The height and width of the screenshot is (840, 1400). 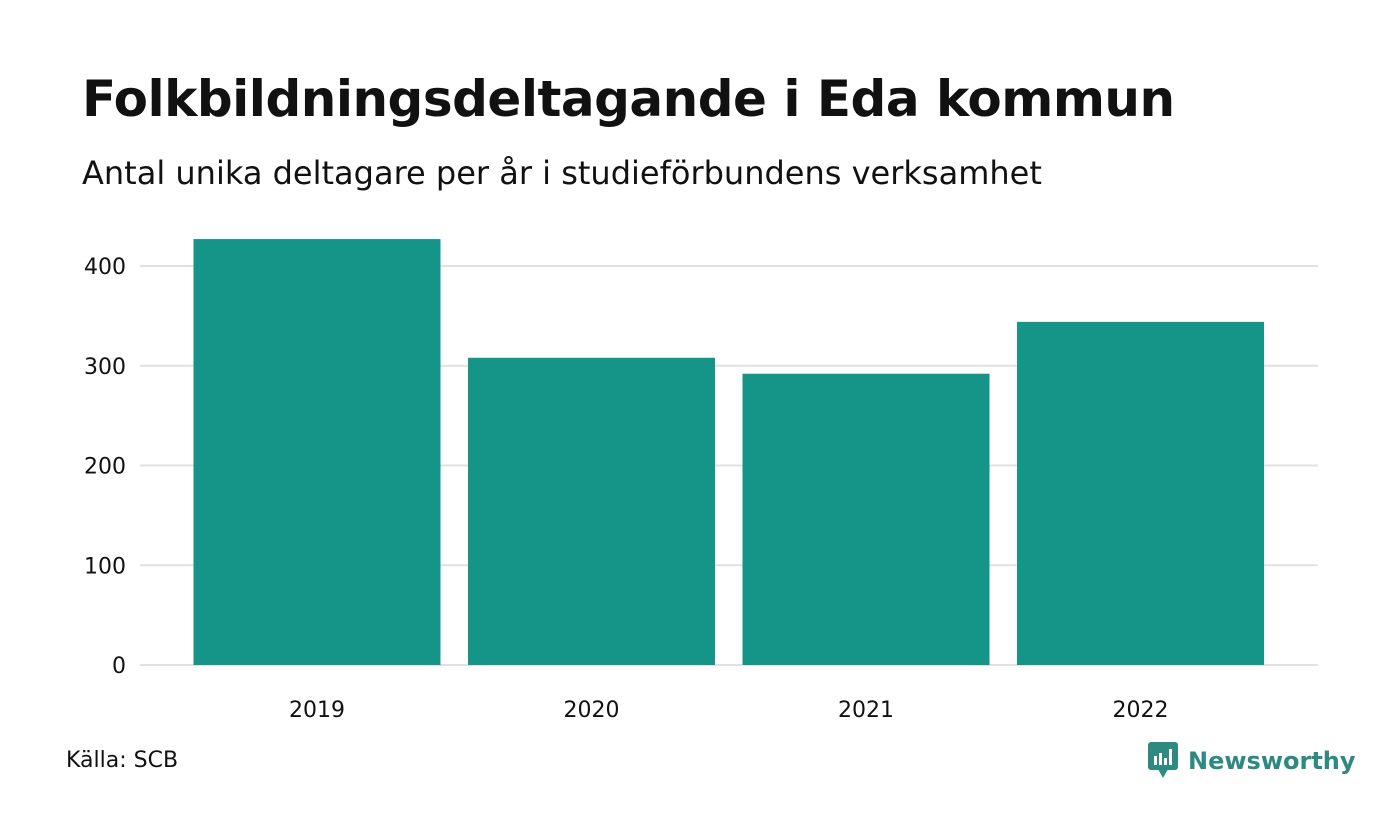 I want to click on x-tick-label: 2020, so click(x=592, y=710).